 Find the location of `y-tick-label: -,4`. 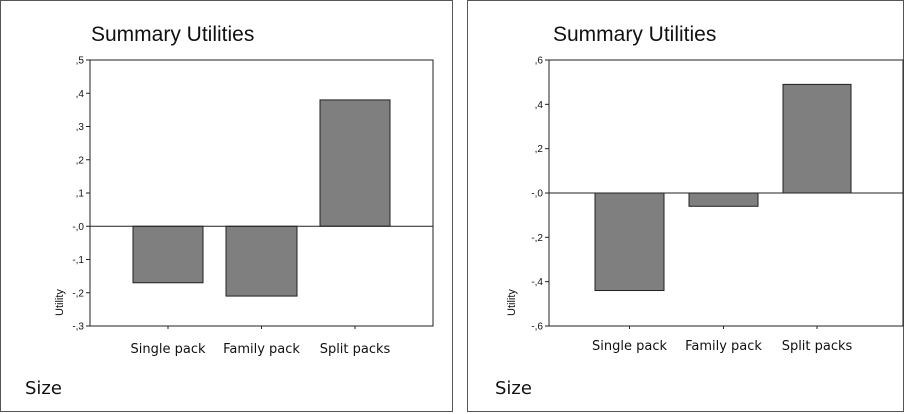

y-tick-label: -,4 is located at coordinates (537, 282).